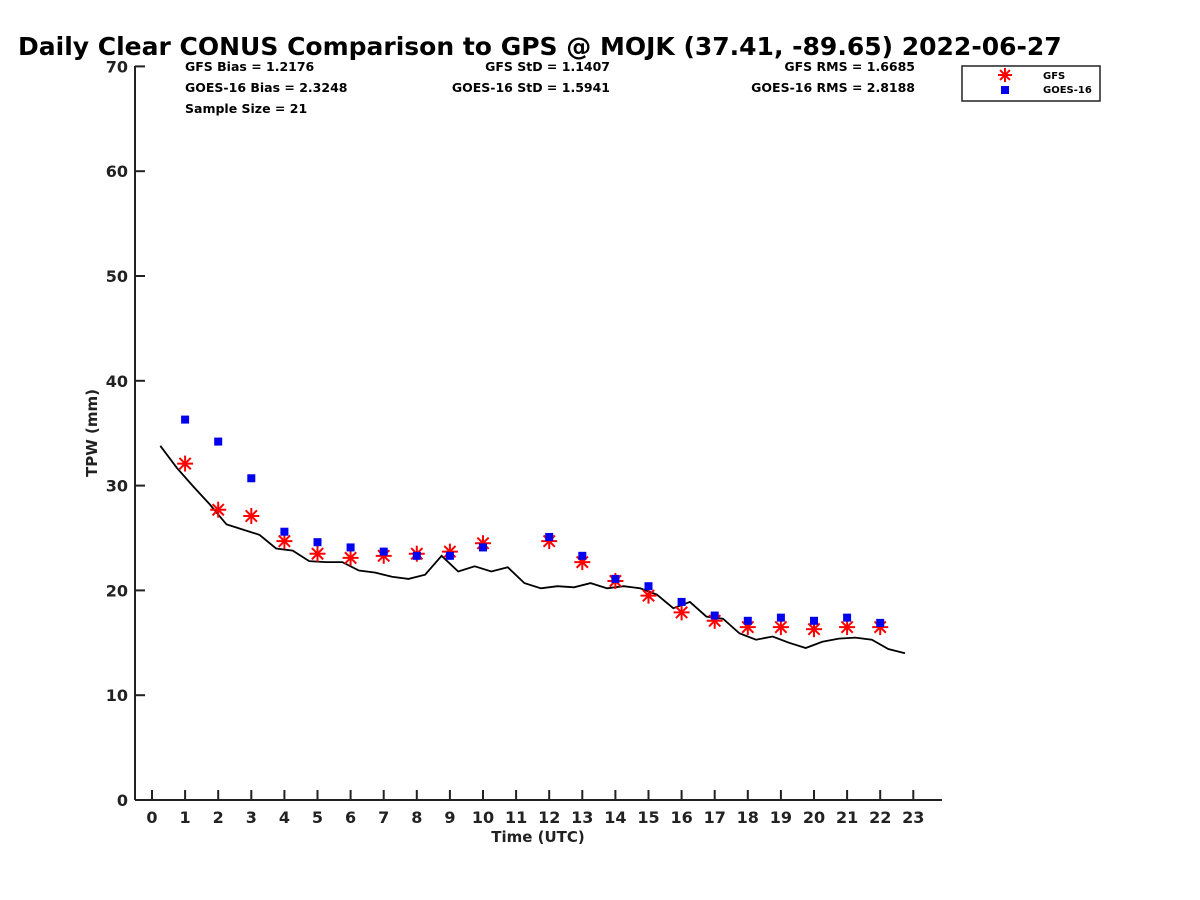 The image size is (1200, 900). What do you see at coordinates (250, 66) in the screenshot?
I see `gfs-bias-text: GFS Bias = 1.2176` at bounding box center [250, 66].